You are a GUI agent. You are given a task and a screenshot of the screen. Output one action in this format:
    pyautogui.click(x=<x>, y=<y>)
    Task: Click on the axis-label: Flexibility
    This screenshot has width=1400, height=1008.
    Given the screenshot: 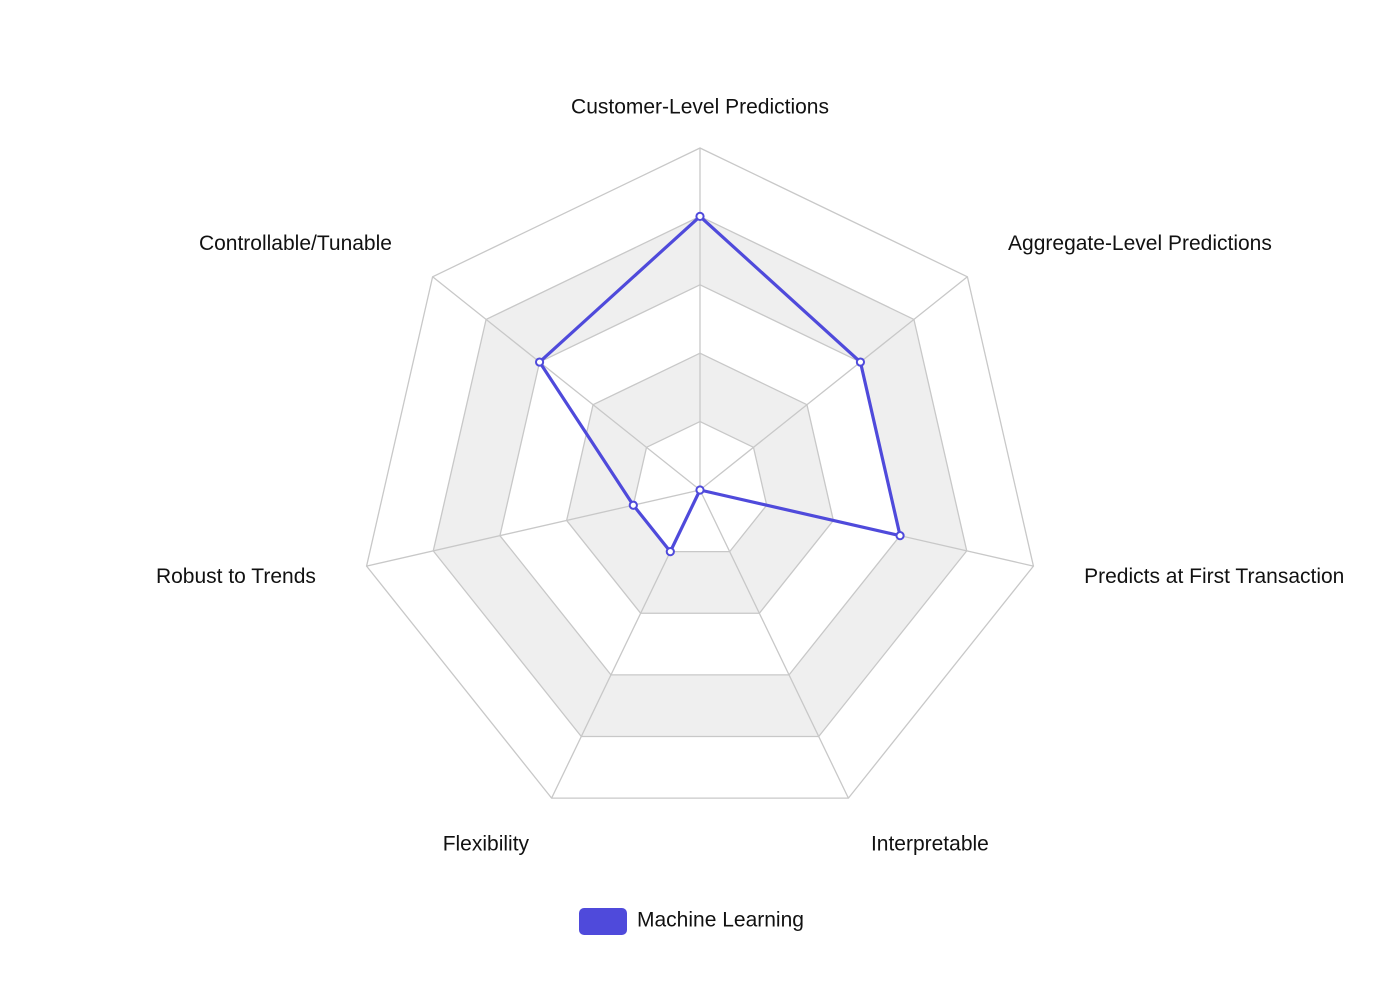 What is the action you would take?
    pyautogui.click(x=486, y=844)
    